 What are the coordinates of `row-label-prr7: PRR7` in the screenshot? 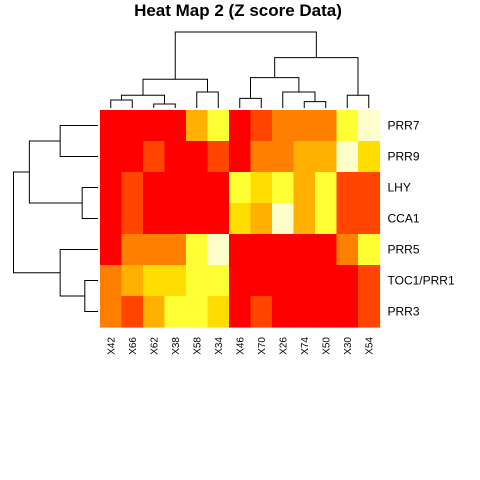 It's located at (404, 126).